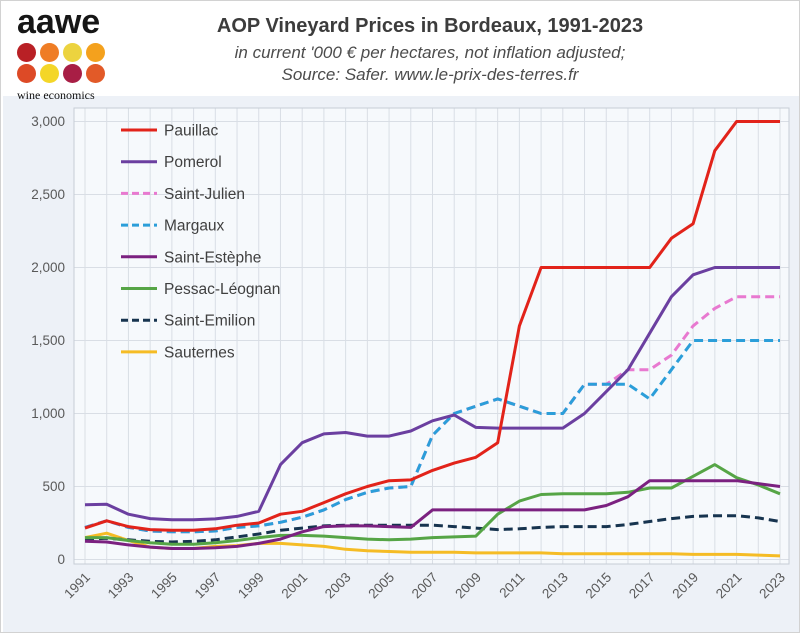 This screenshot has height=633, width=800. I want to click on logo-dots-icon, so click(67, 63).